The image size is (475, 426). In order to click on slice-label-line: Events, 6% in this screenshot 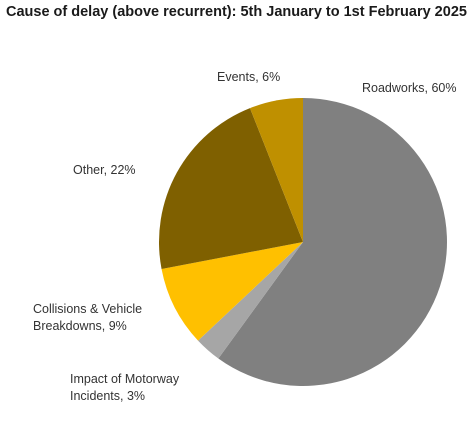, I will do `click(248, 77)`.